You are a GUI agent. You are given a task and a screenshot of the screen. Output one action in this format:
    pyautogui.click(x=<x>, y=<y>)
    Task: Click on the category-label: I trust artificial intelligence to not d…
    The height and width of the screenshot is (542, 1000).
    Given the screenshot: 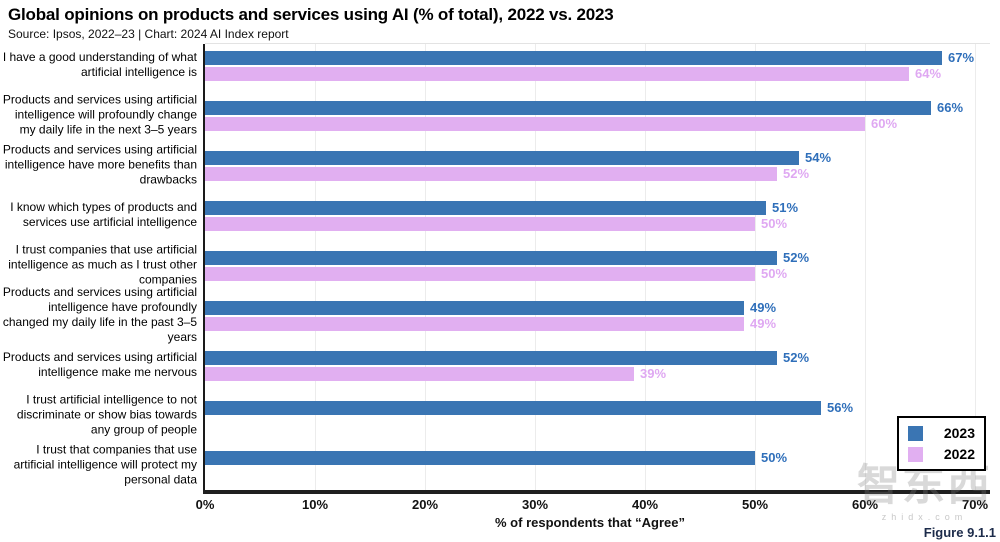 What is the action you would take?
    pyautogui.click(x=106, y=414)
    